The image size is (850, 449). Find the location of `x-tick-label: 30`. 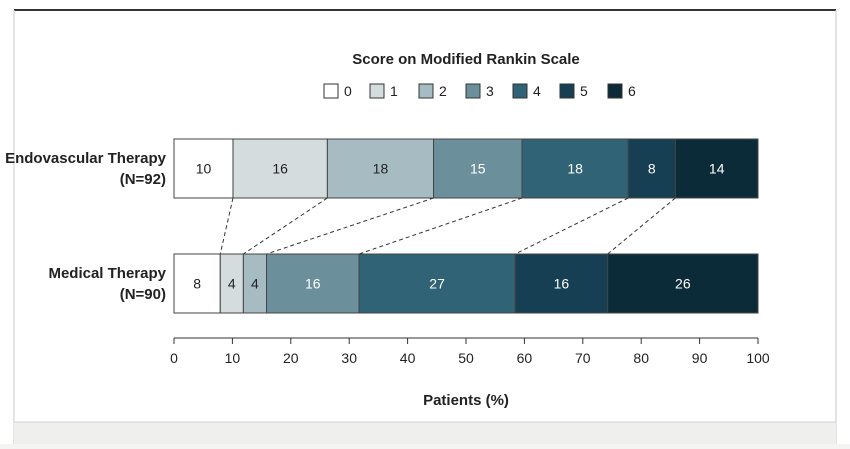

x-tick-label: 30 is located at coordinates (349, 358).